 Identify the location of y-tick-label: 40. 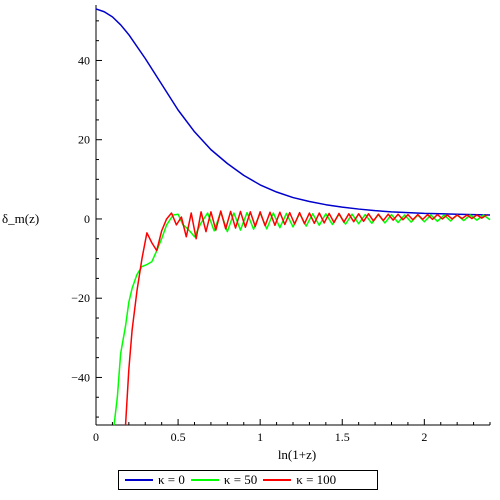
(84, 60).